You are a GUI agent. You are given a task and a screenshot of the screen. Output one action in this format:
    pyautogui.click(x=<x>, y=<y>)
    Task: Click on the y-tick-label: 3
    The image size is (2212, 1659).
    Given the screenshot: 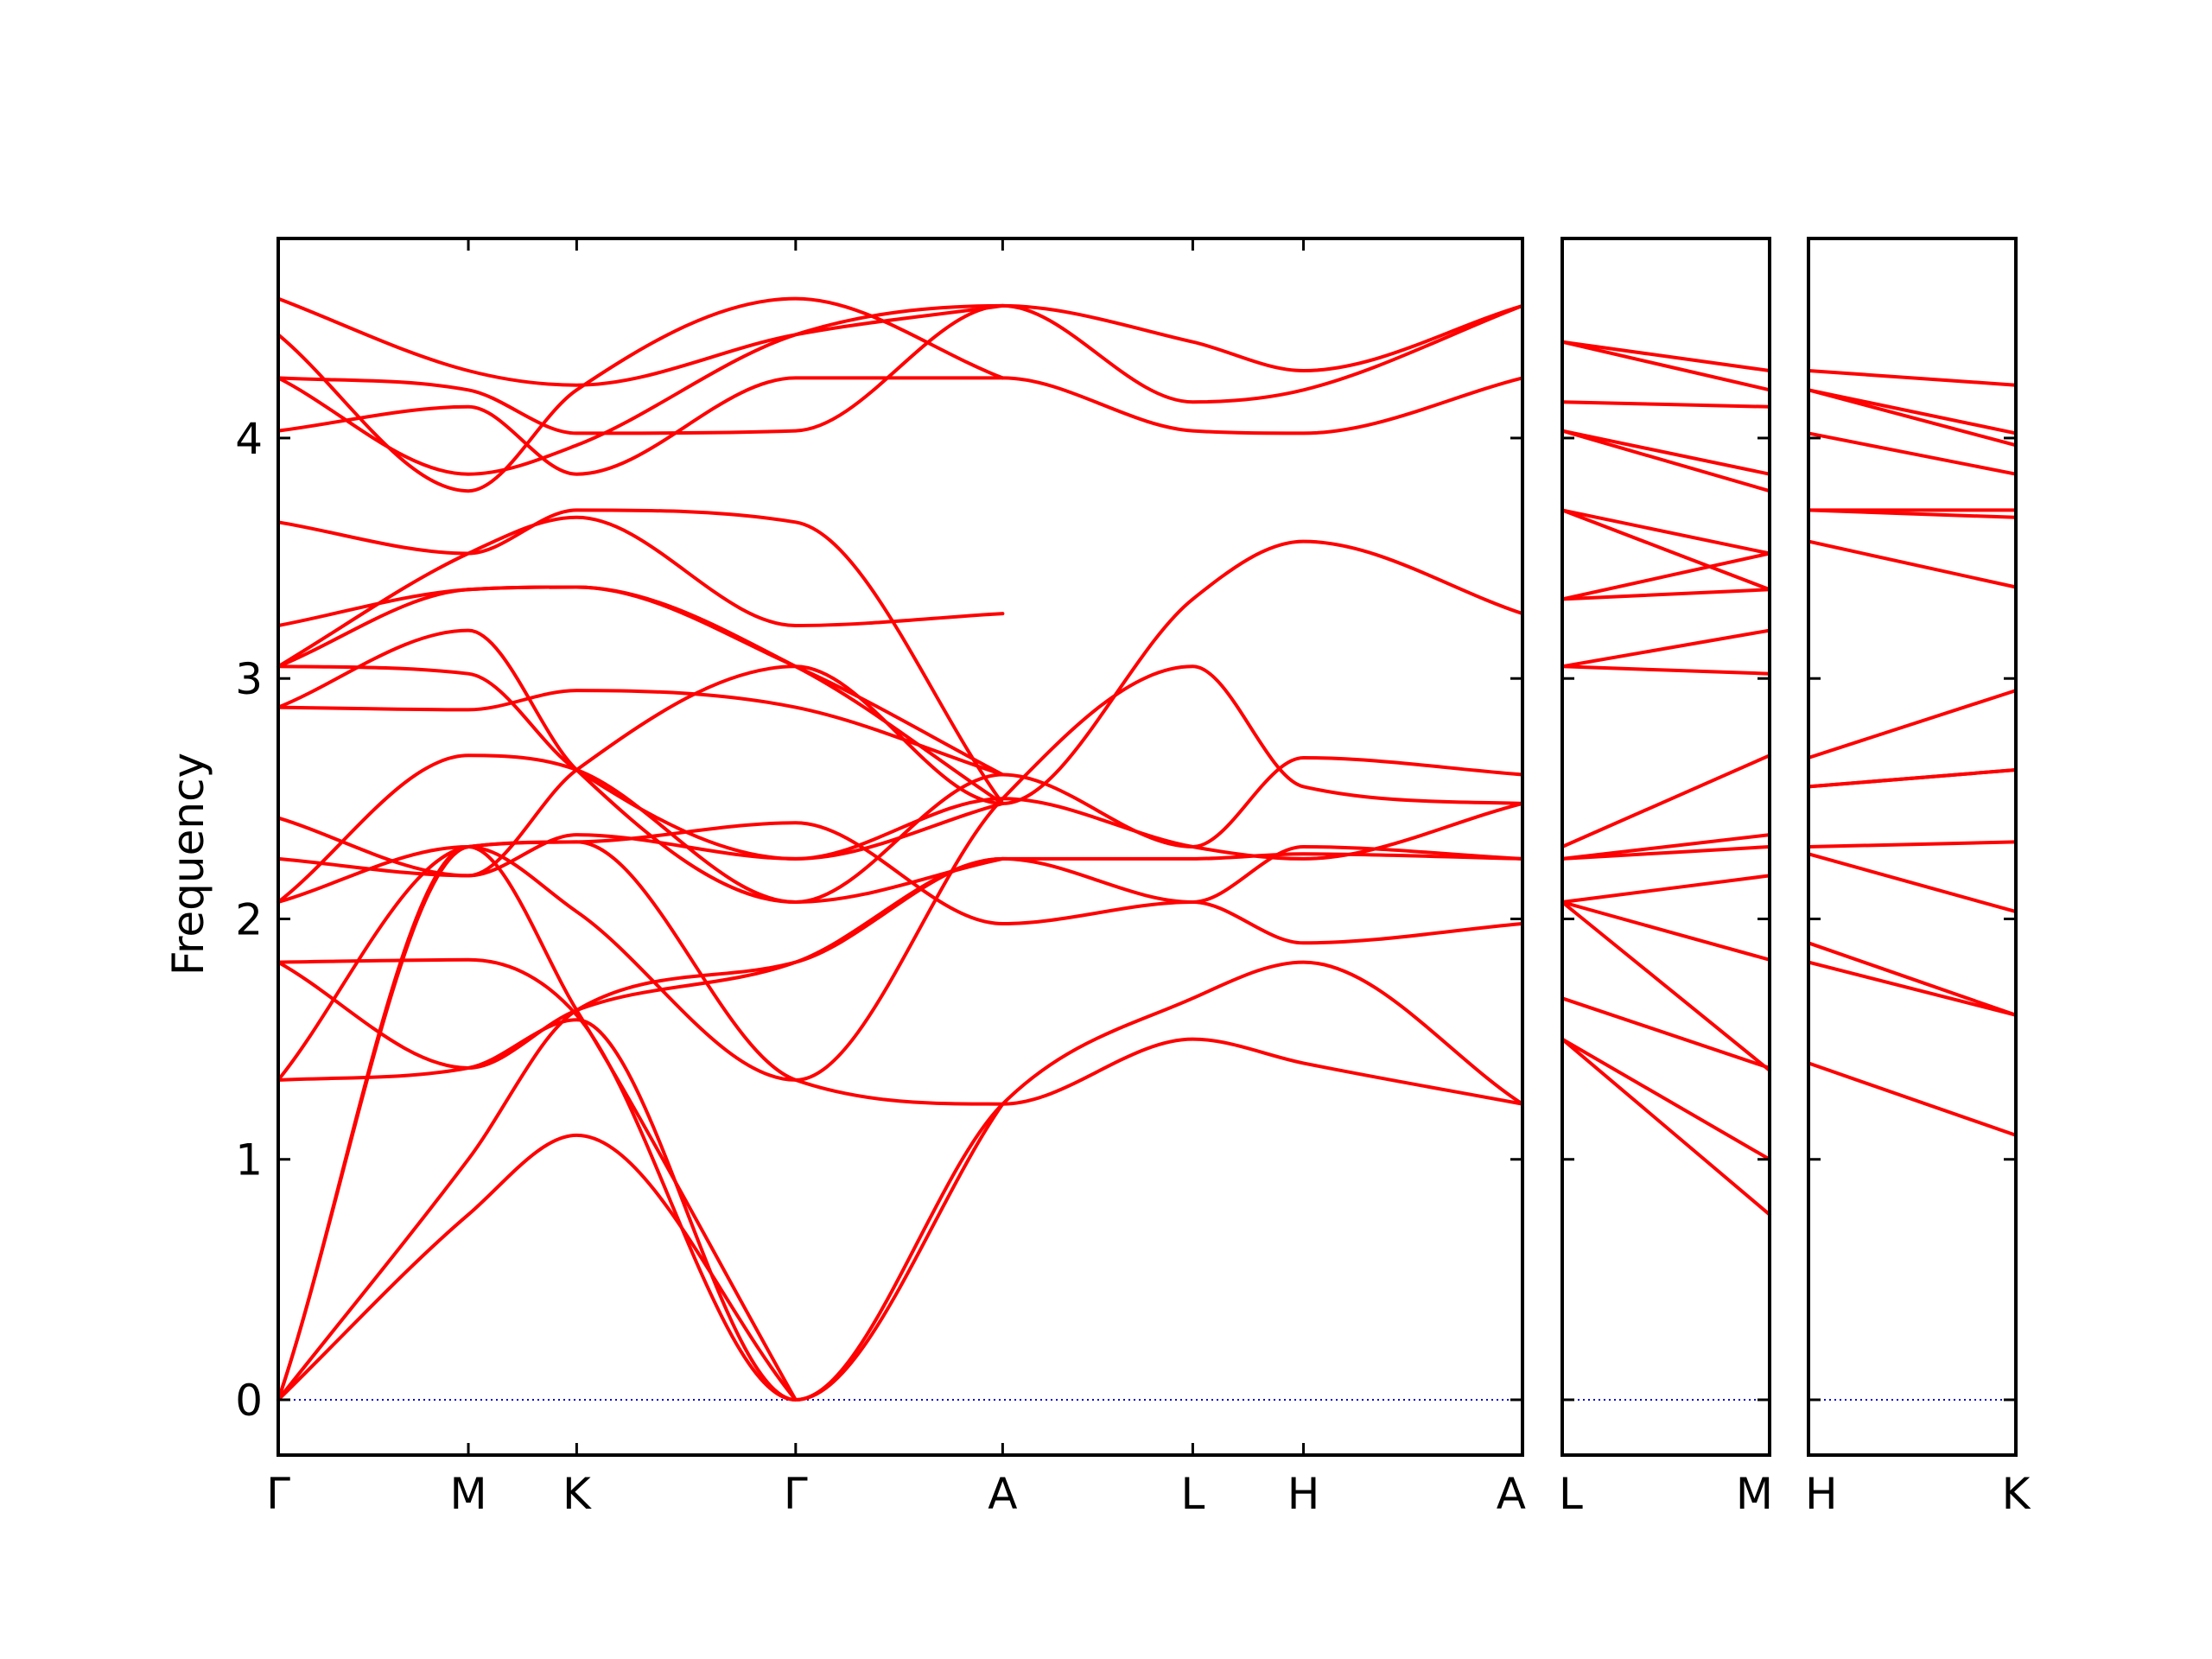 What is the action you would take?
    pyautogui.click(x=249, y=679)
    